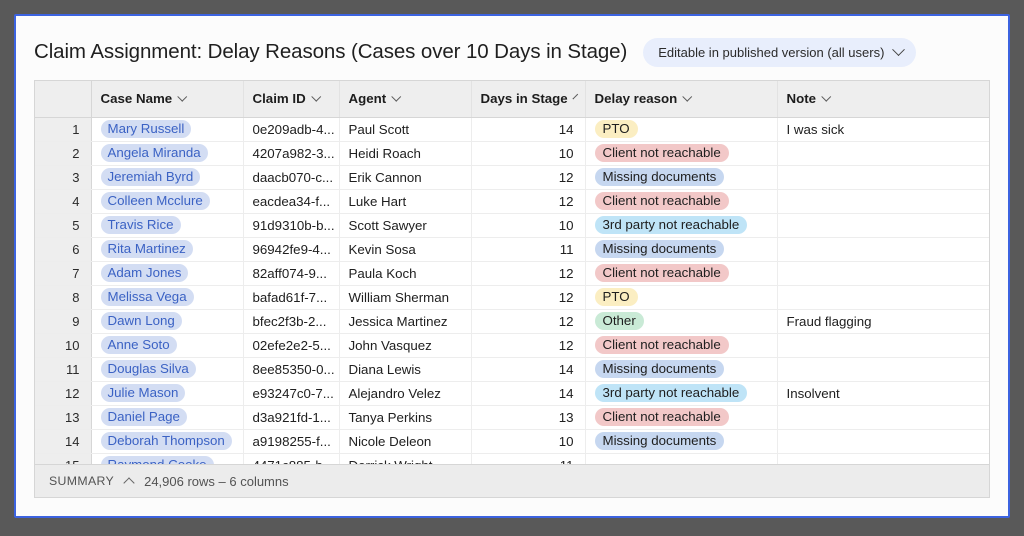 The height and width of the screenshot is (536, 1024). Describe the element at coordinates (167, 99) in the screenshot. I see `column-header-case-name: Case Name` at that location.